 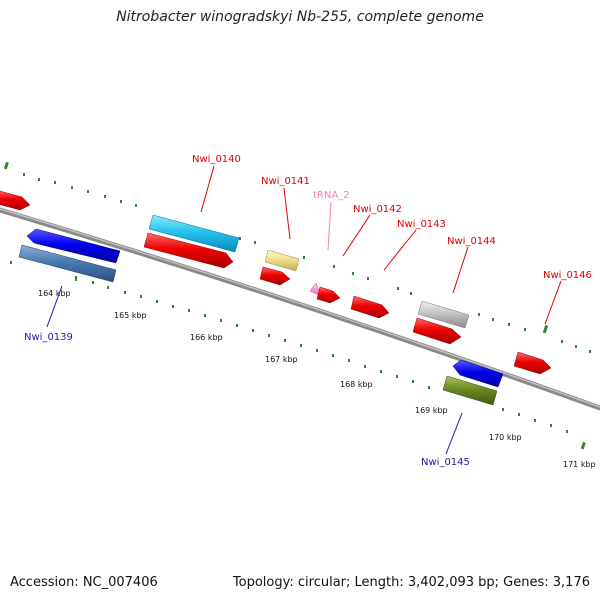 I want to click on accession-text: Accession: NC_007406, so click(x=84, y=582).